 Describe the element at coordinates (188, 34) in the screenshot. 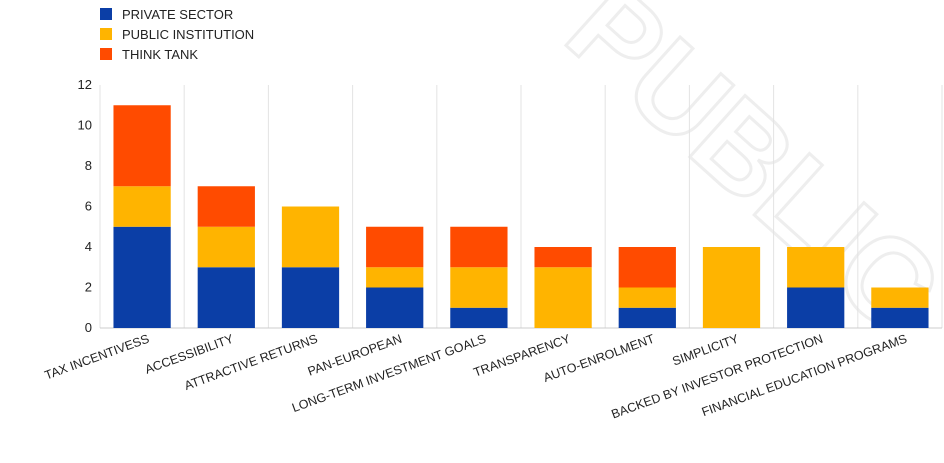

I see `legend-label: PUBLIC INSTITUTION` at that location.